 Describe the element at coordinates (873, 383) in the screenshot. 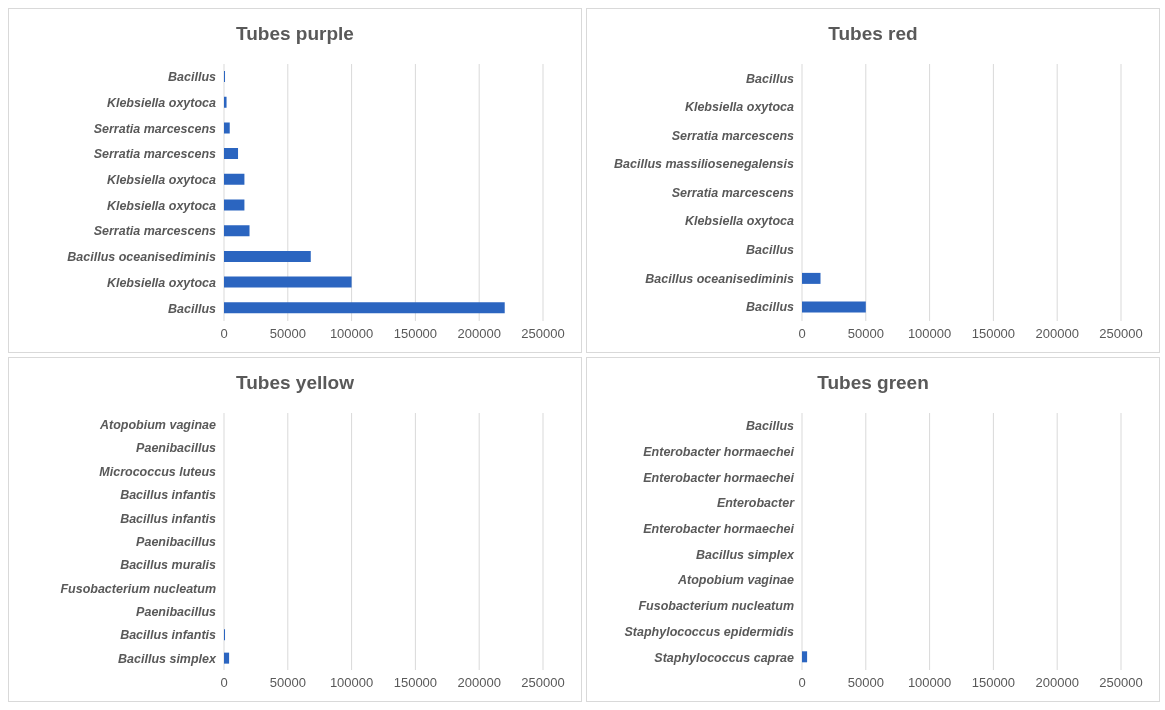

I see `chart-title: Tubes green` at that location.